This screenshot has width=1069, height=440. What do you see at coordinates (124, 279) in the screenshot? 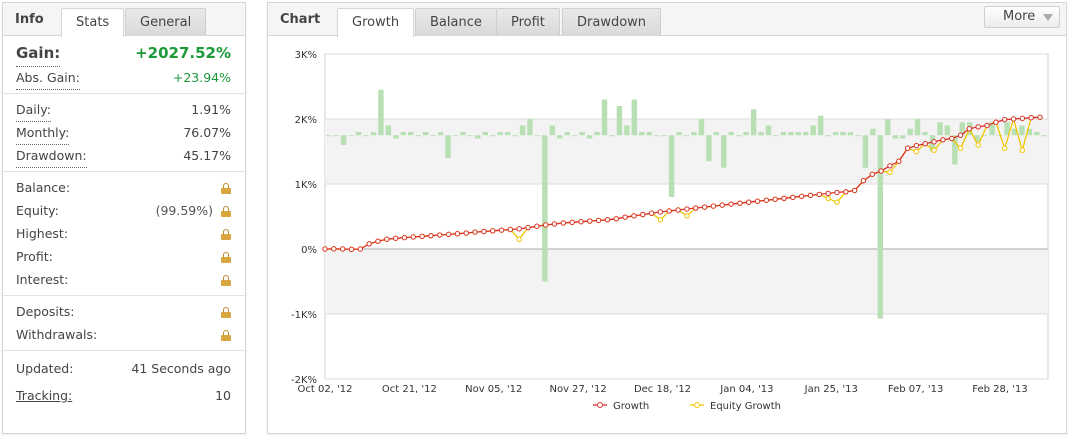
I see `interest-row: Interest:` at bounding box center [124, 279].